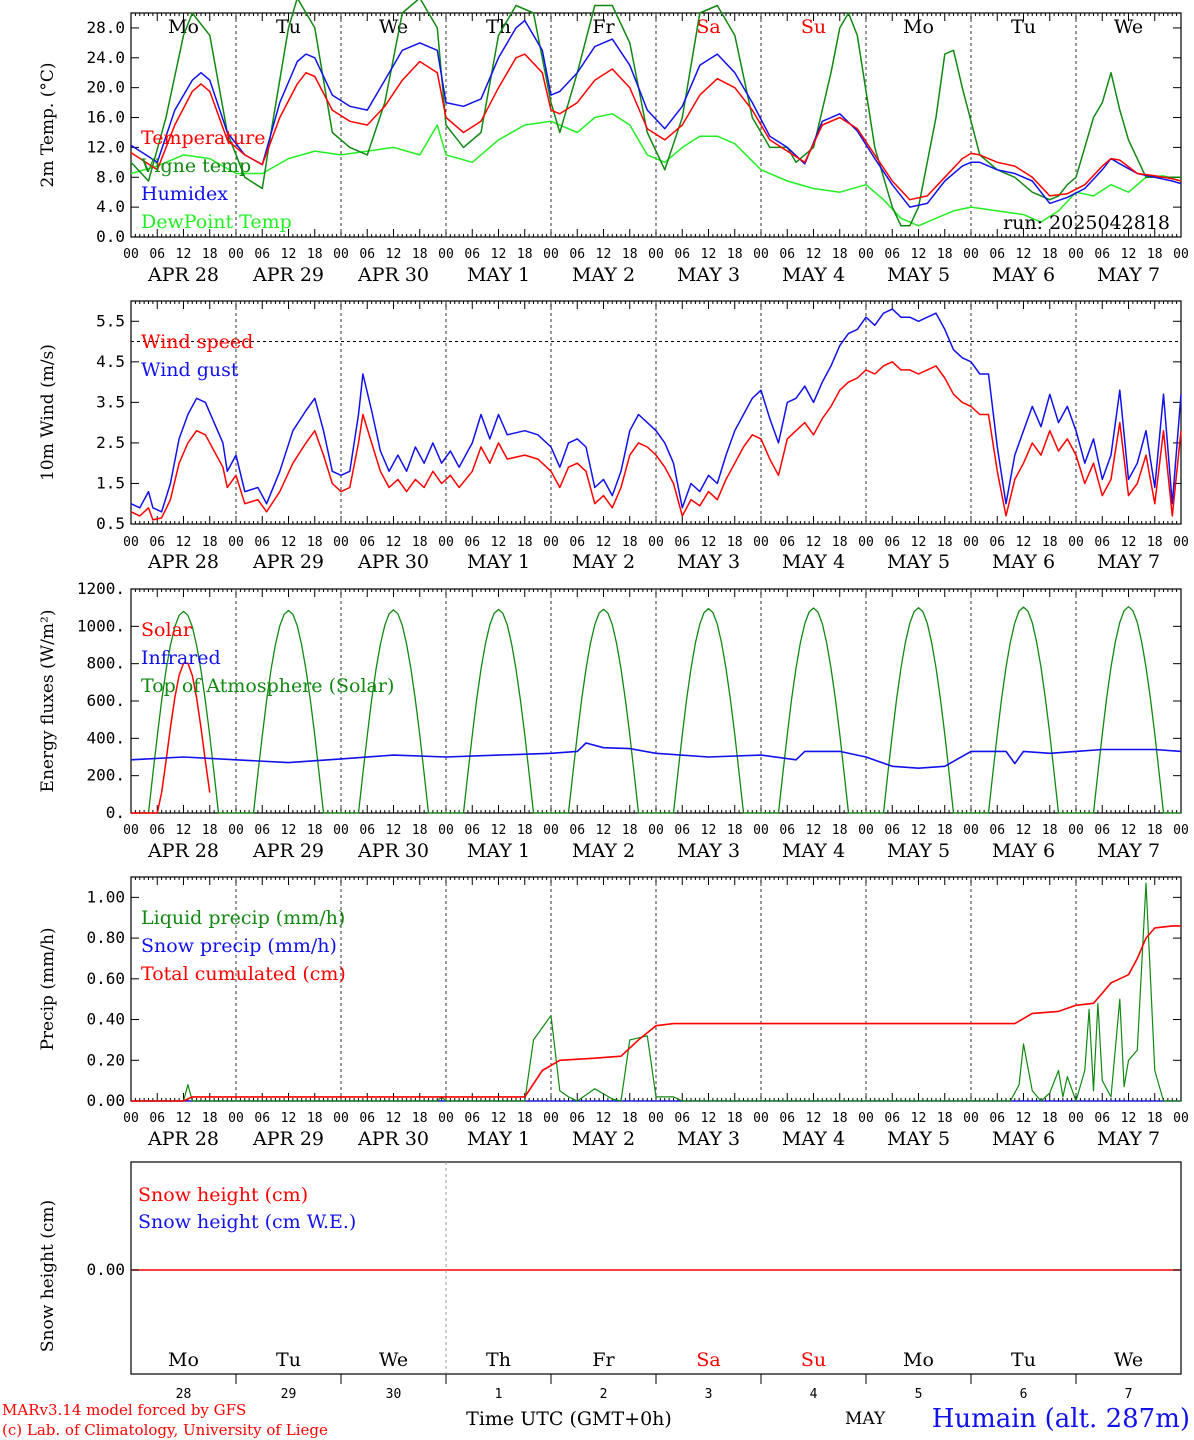  I want to click on station-label: Humain (alt. 287m), so click(1061, 1419).